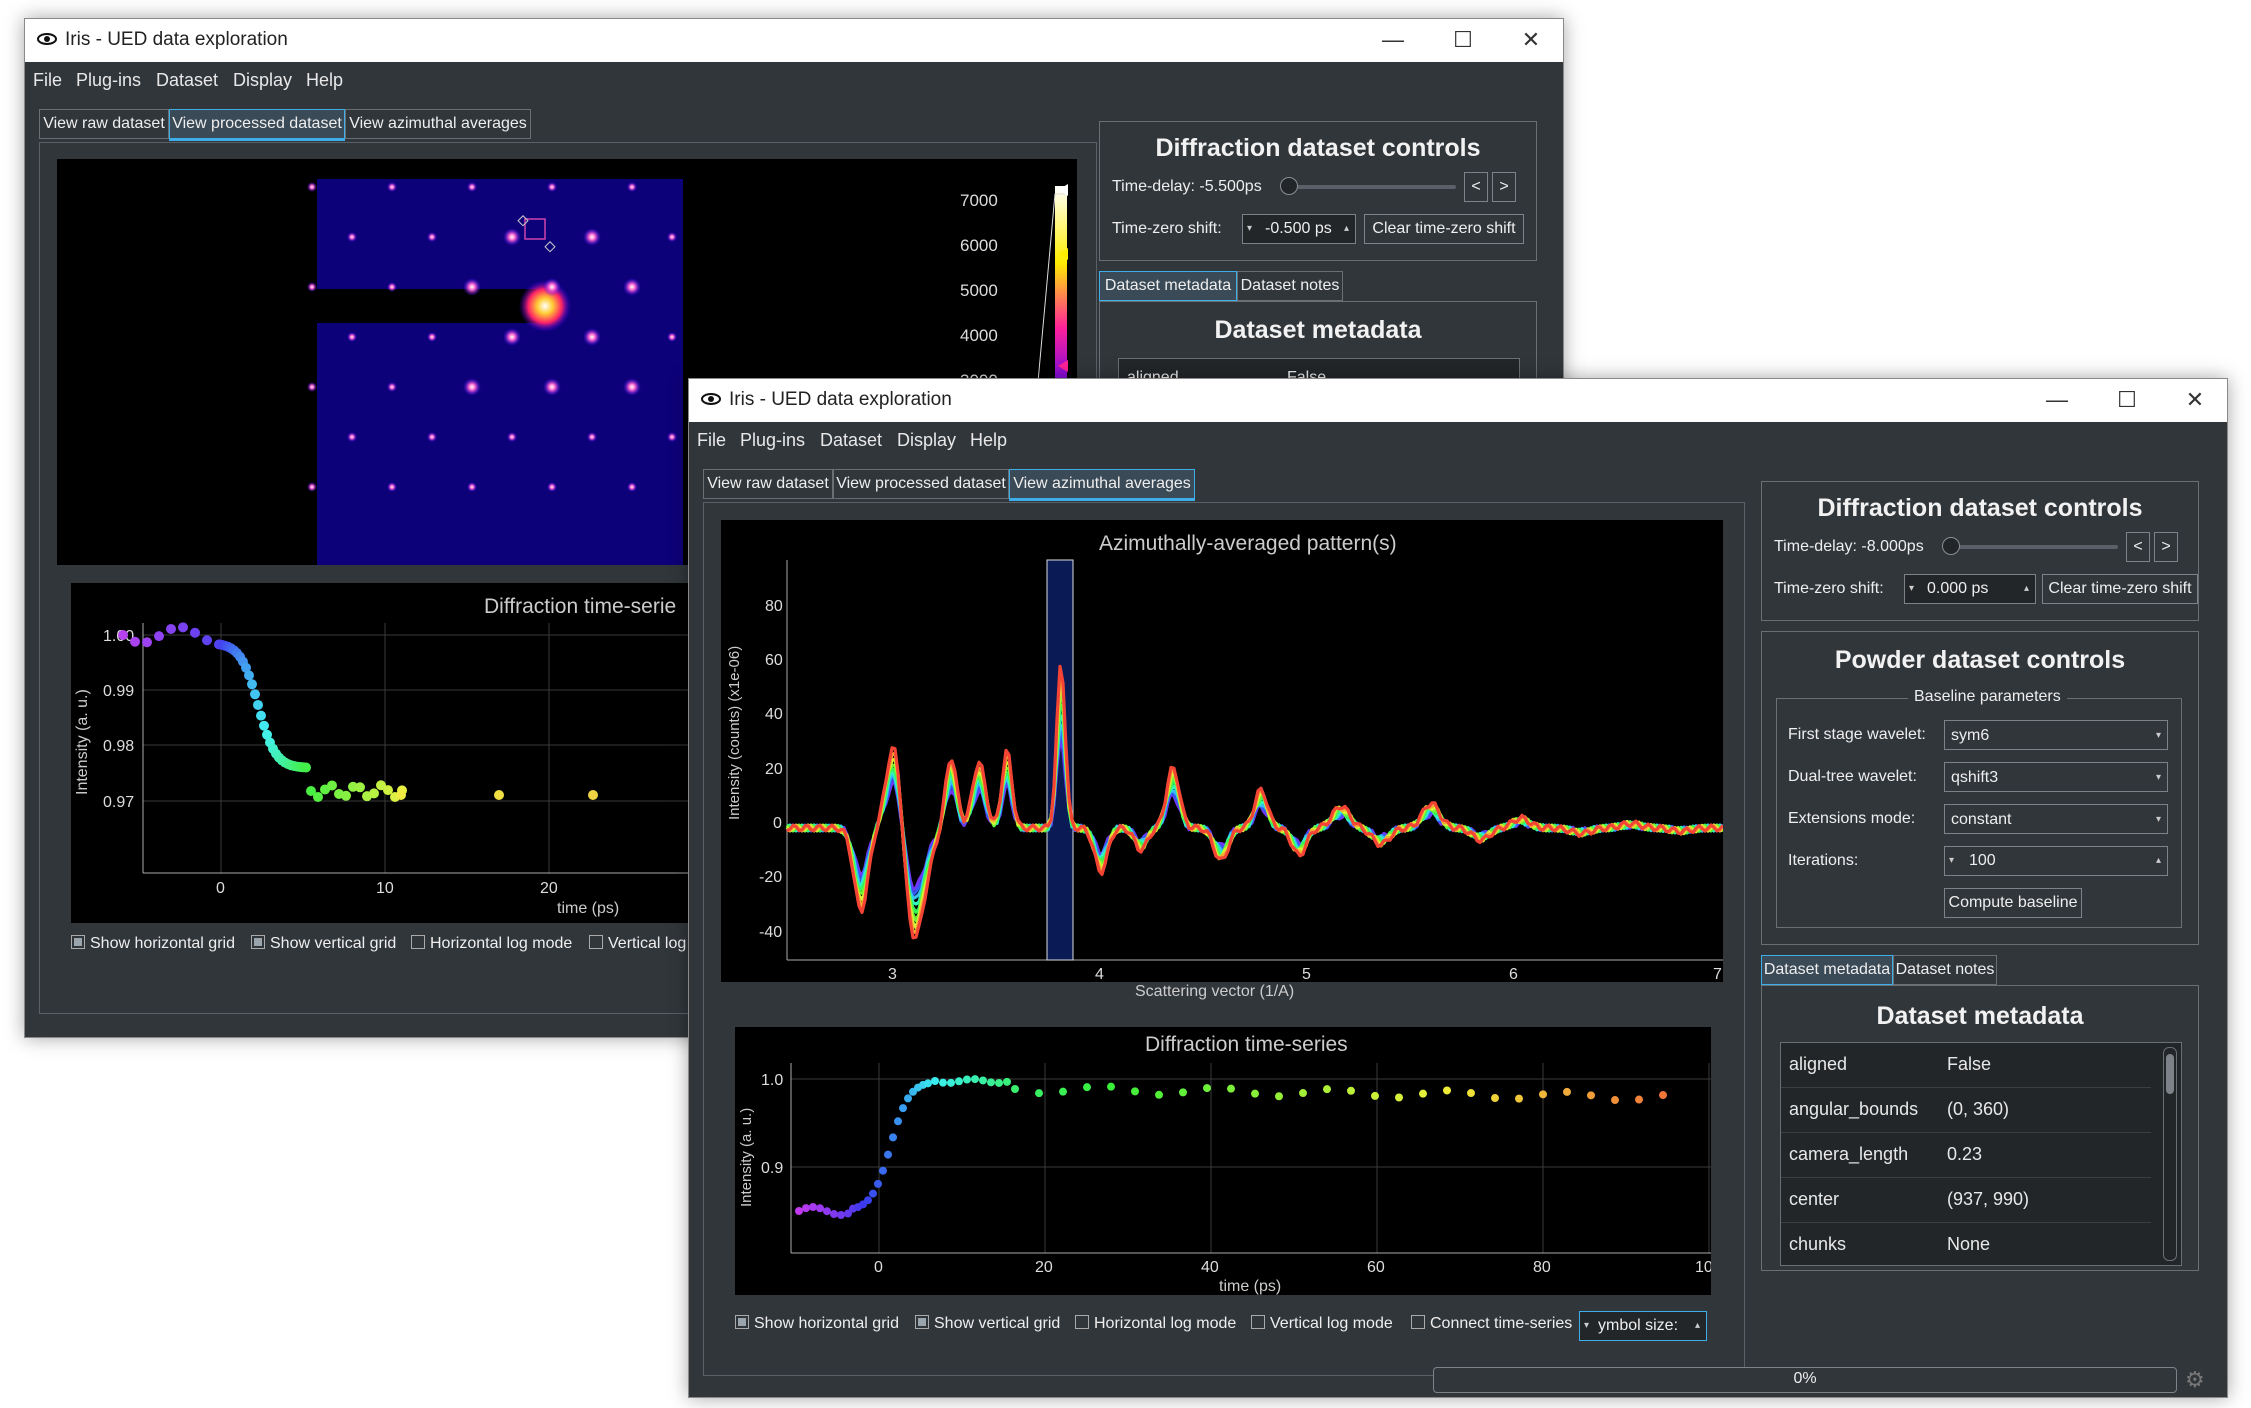  I want to click on y-tick: 0.98, so click(118, 746).